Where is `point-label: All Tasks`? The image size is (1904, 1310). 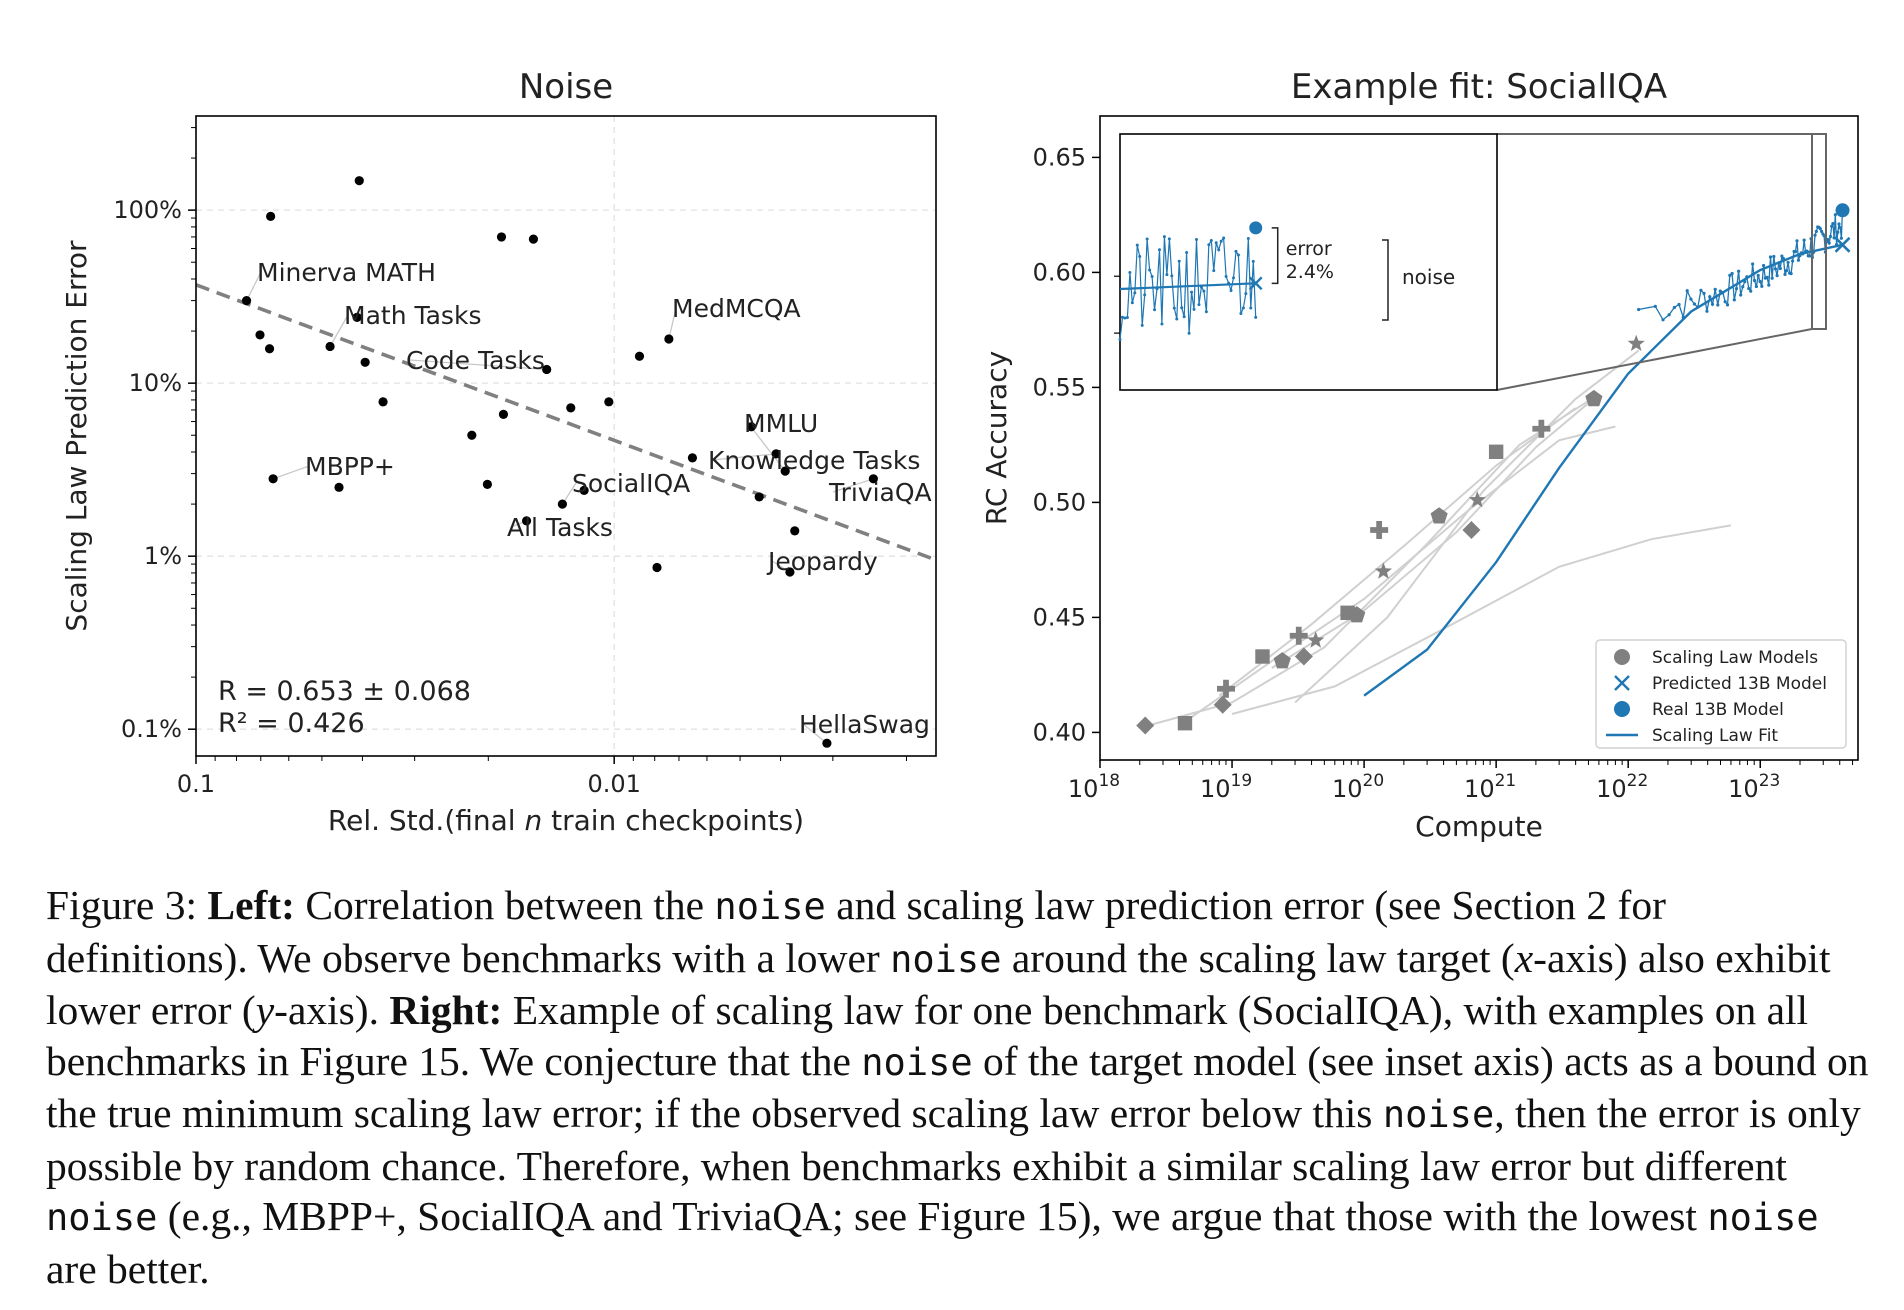
point-label: All Tasks is located at coordinates (560, 527).